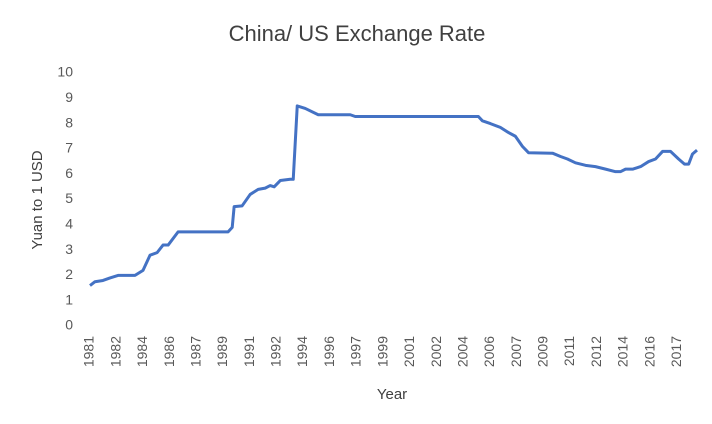  Describe the element at coordinates (65, 72) in the screenshot. I see `y-tick-label: 10` at that location.